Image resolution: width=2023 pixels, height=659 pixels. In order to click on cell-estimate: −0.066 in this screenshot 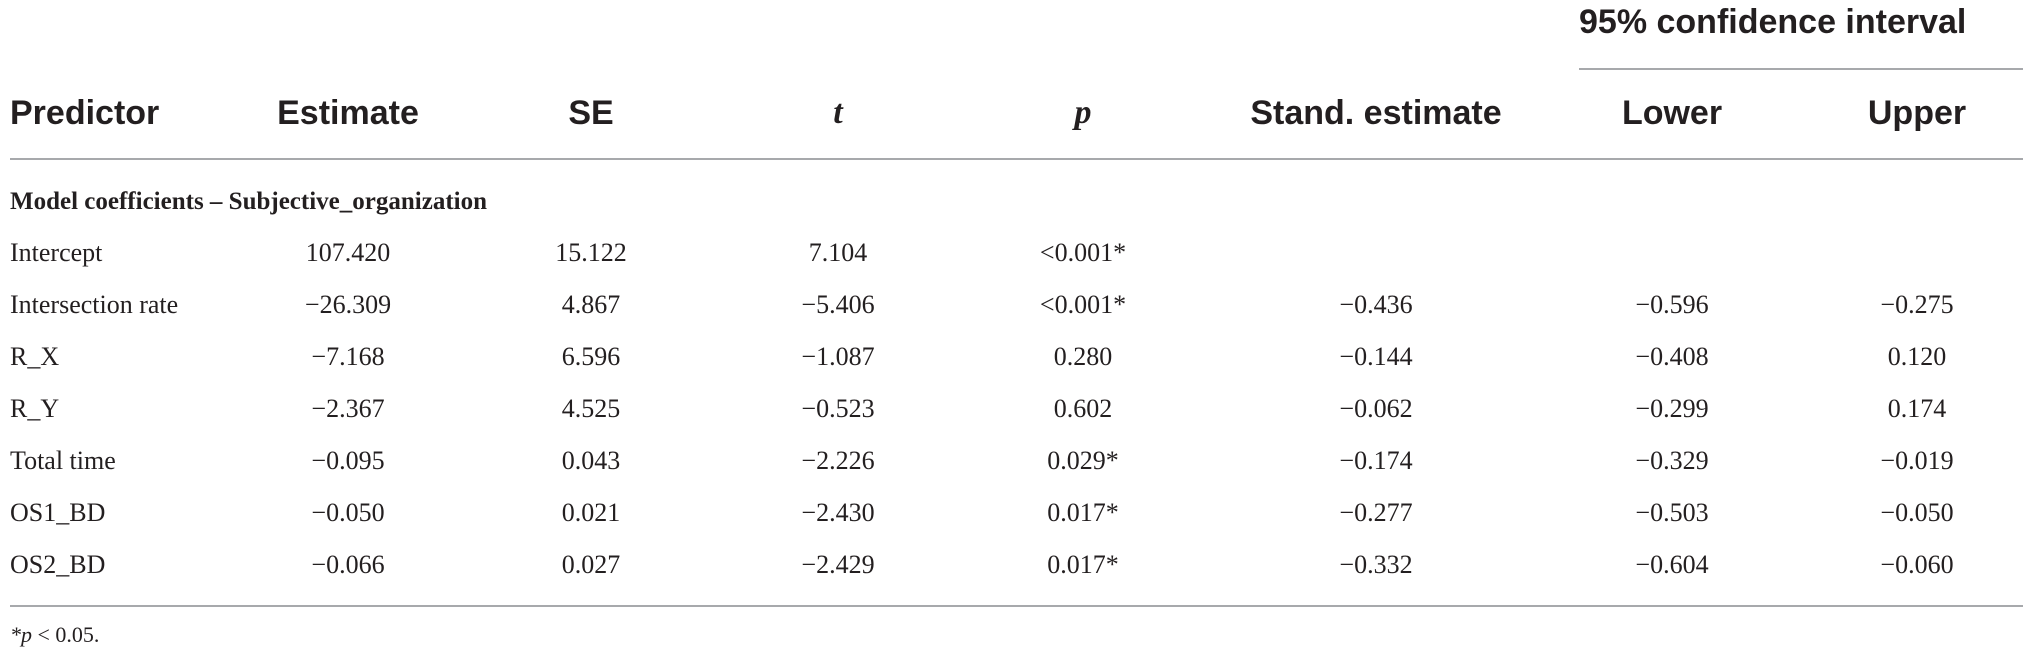, I will do `click(348, 564)`.